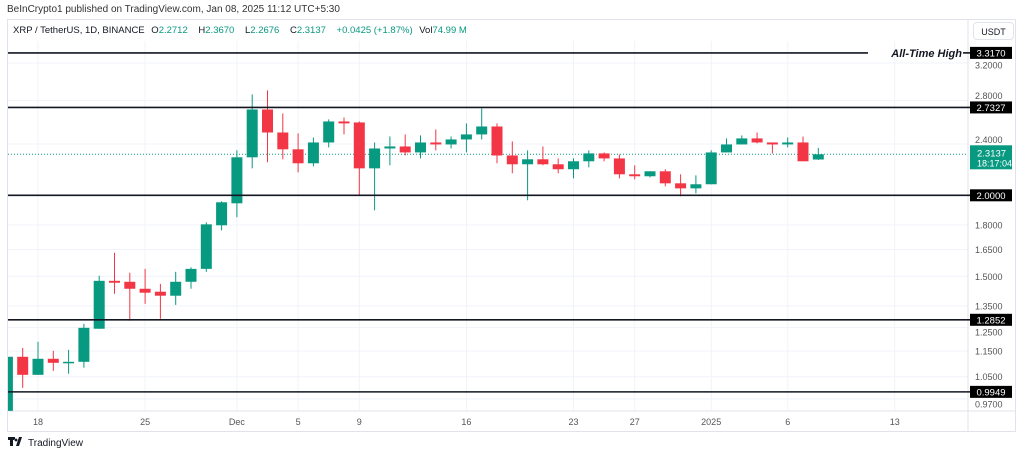  I want to click on volume-label: Vol, so click(426, 30).